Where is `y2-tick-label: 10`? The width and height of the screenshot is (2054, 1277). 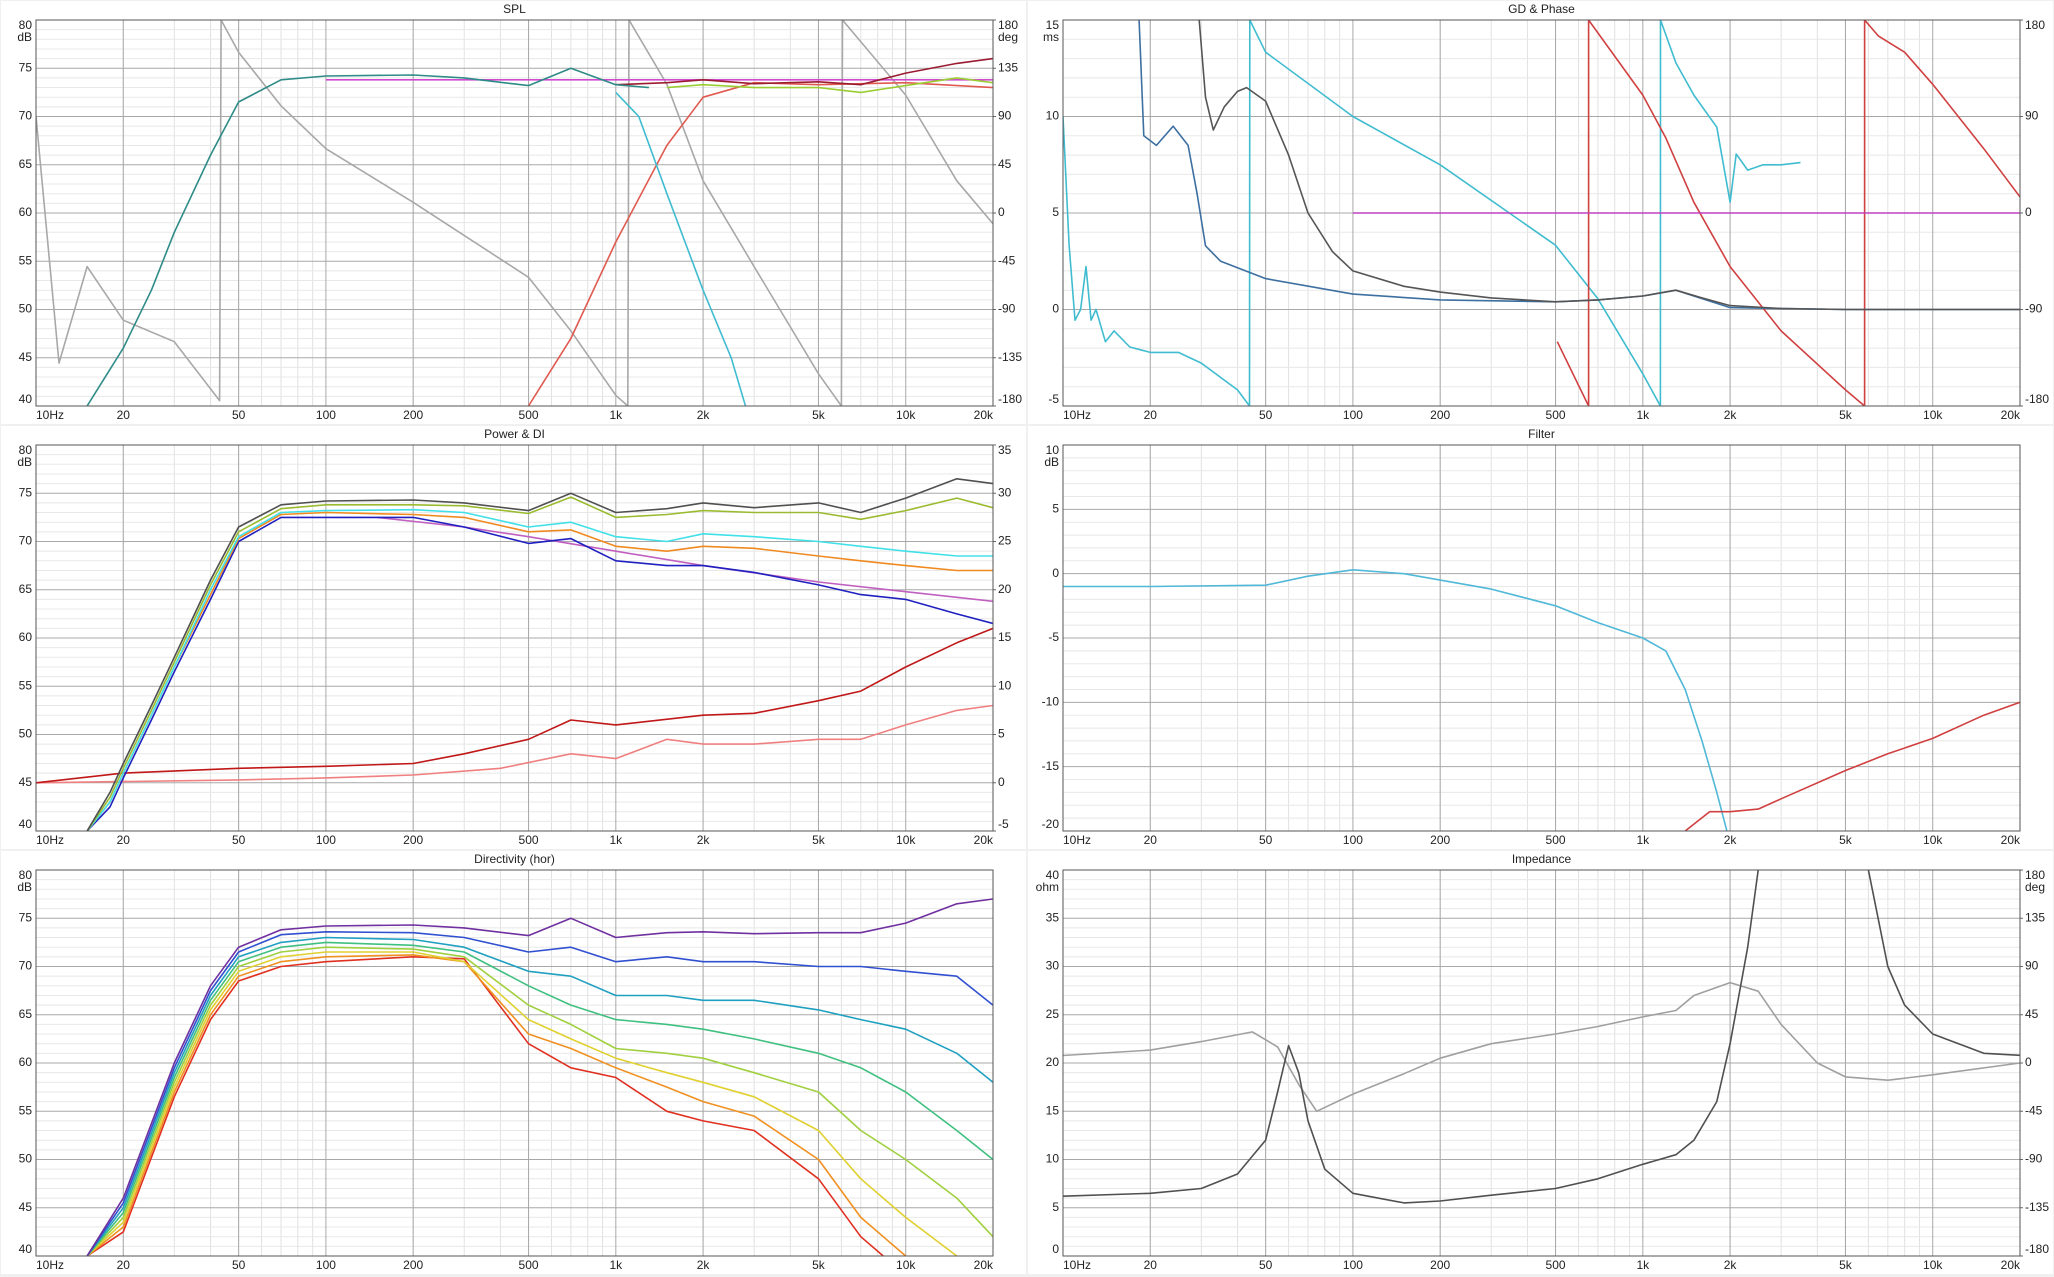 y2-tick-label: 10 is located at coordinates (1005, 685).